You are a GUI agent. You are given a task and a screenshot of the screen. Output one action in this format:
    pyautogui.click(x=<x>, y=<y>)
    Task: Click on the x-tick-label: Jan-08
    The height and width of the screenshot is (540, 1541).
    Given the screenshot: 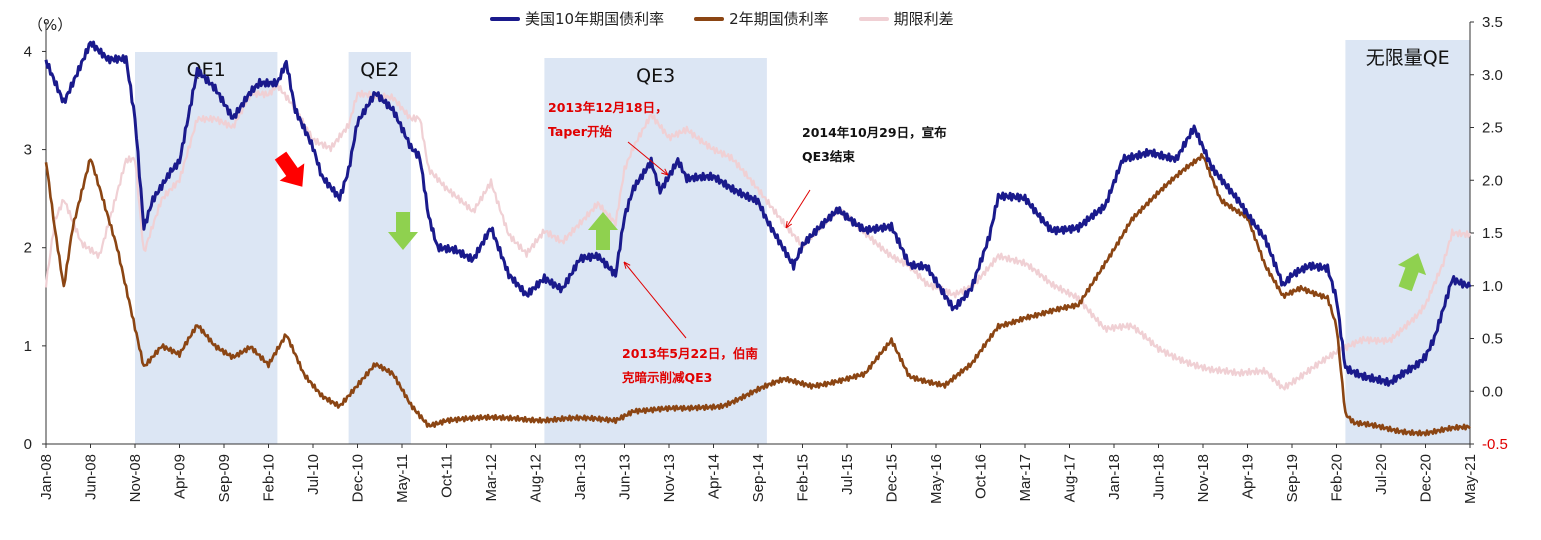 What is the action you would take?
    pyautogui.click(x=46, y=477)
    